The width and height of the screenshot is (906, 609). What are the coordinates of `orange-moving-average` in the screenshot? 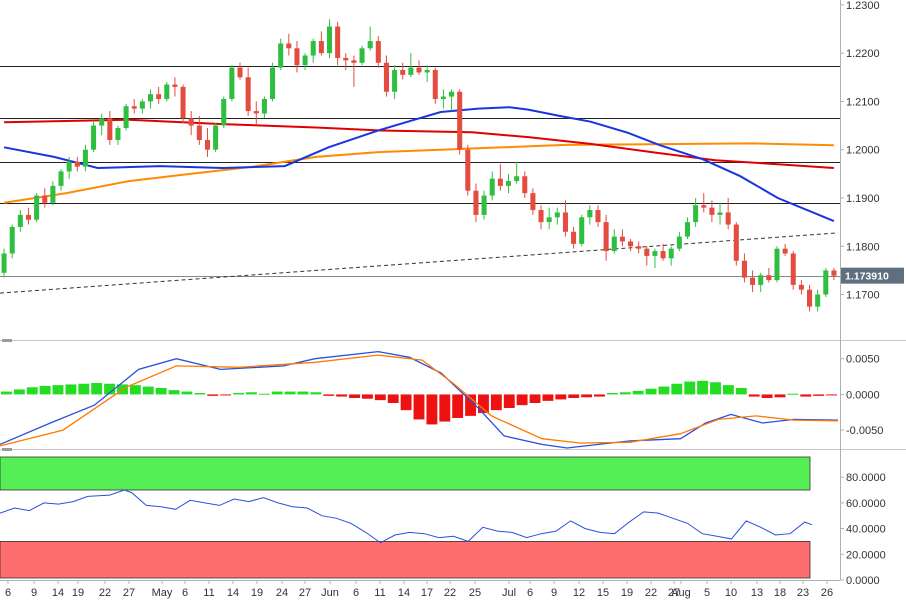 It's located at (418, 173).